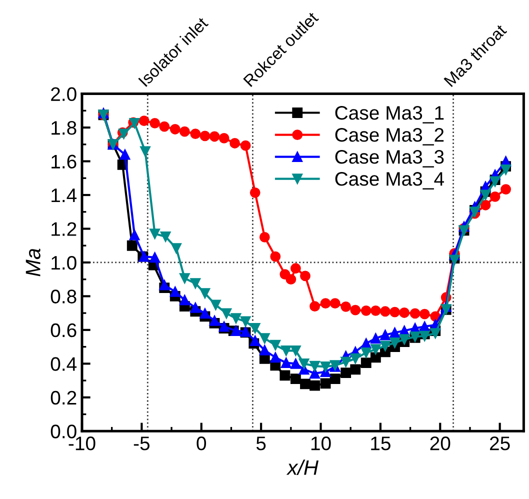  Describe the element at coordinates (63, 397) in the screenshot. I see `y-tick-label: 0.2` at that location.